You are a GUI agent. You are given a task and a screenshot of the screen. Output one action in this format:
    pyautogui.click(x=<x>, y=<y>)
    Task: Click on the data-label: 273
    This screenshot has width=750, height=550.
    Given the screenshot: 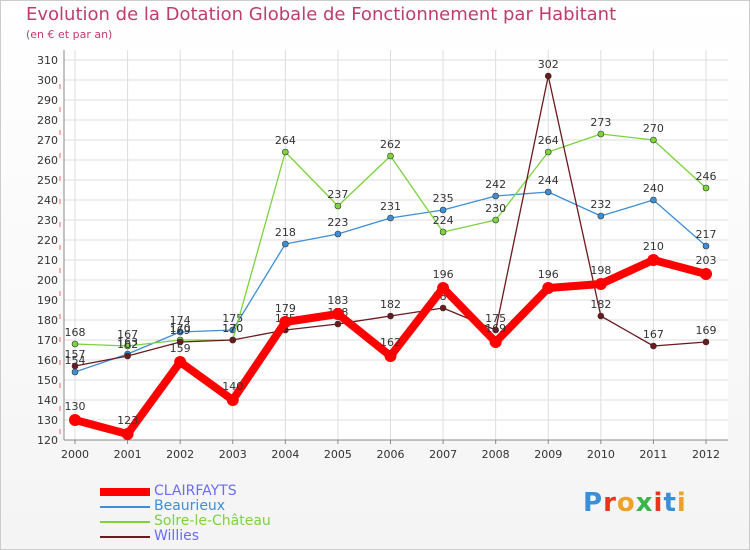 What is the action you would take?
    pyautogui.click(x=600, y=122)
    